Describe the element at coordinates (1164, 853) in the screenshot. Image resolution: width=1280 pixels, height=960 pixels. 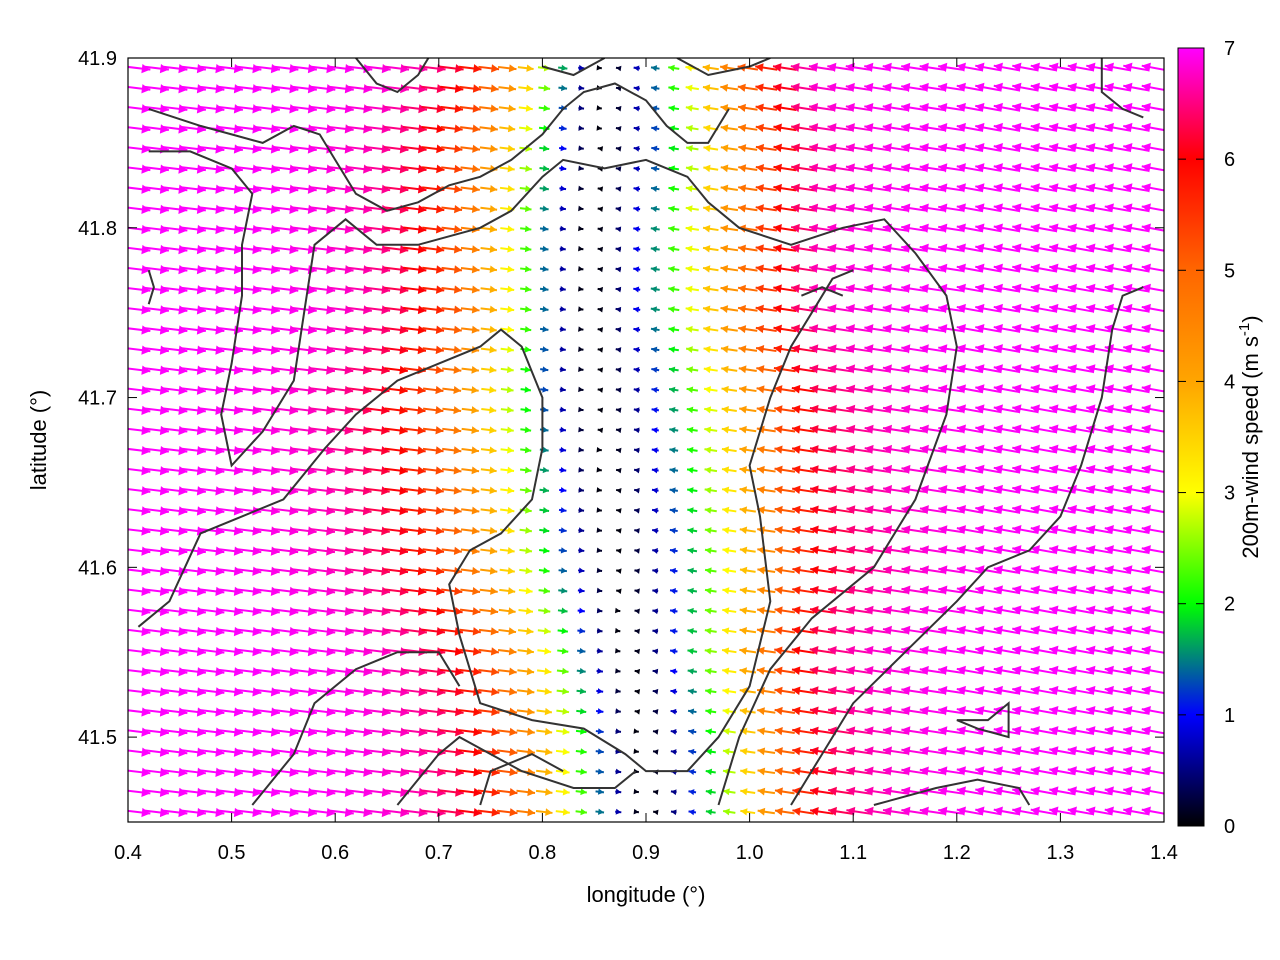
I see `x-tick-label: 1.4` at that location.